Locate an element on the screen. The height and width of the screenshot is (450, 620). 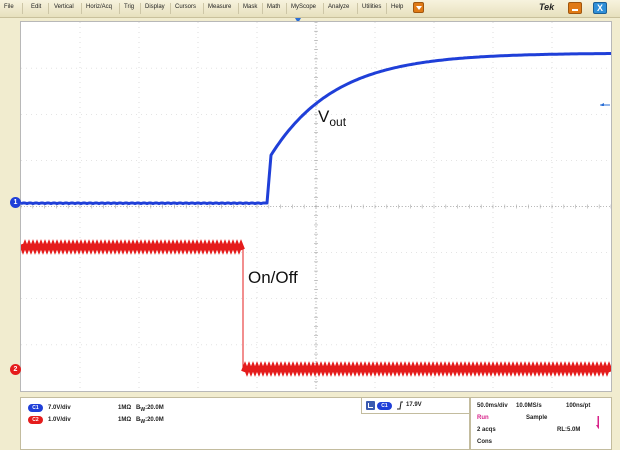
trigger-source-chip: C1 is located at coordinates (384, 406).